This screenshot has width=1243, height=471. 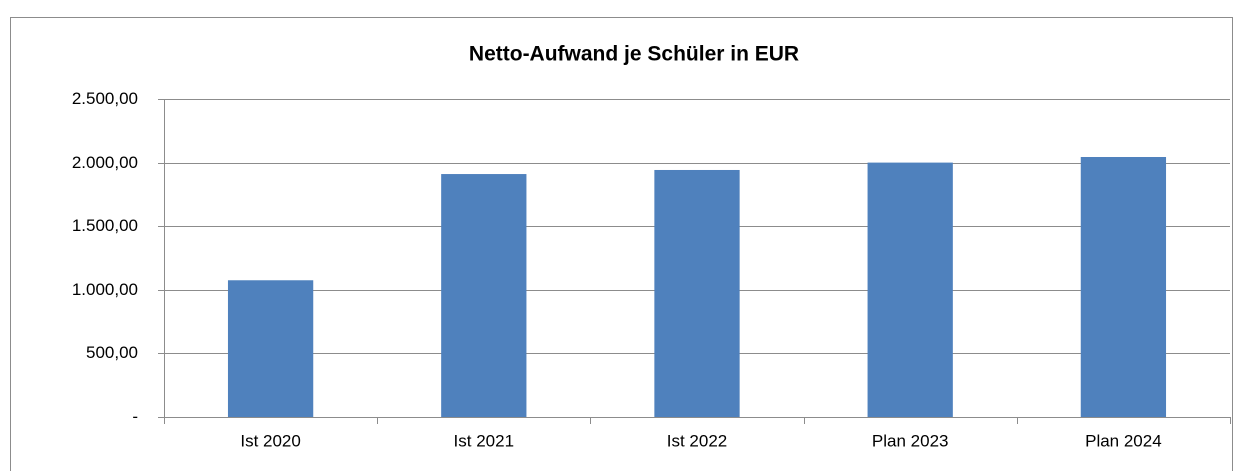 I want to click on x-tick-label: Plan 2023, so click(x=910, y=440).